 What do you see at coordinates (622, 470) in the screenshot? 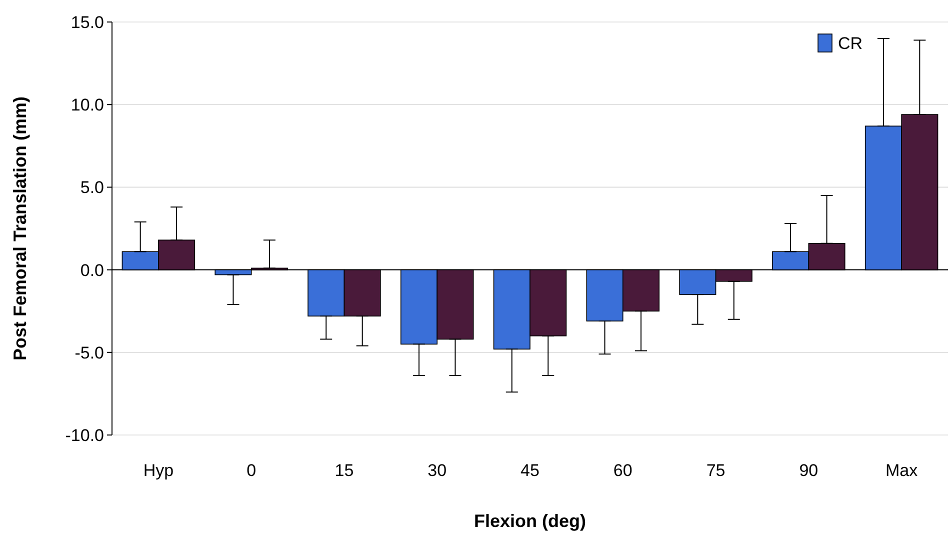
I see `x-tick-label: 60` at bounding box center [622, 470].